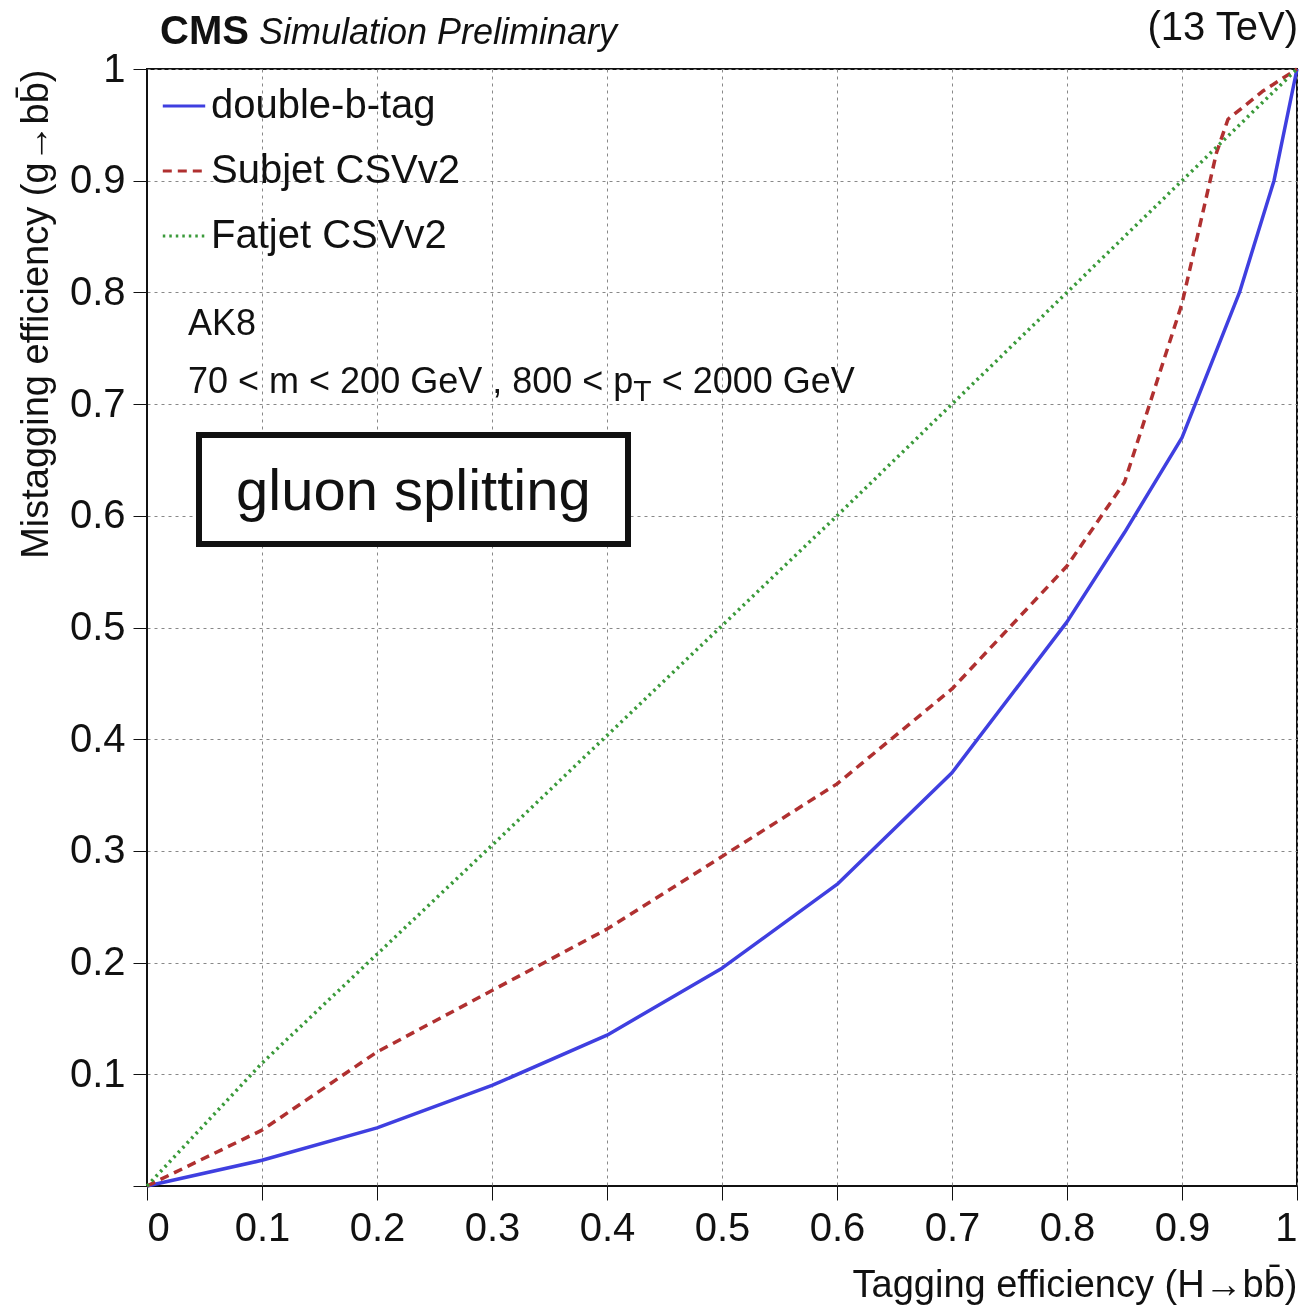  Describe the element at coordinates (262, 1226) in the screenshot. I see `x-tick-label: 0.1` at that location.